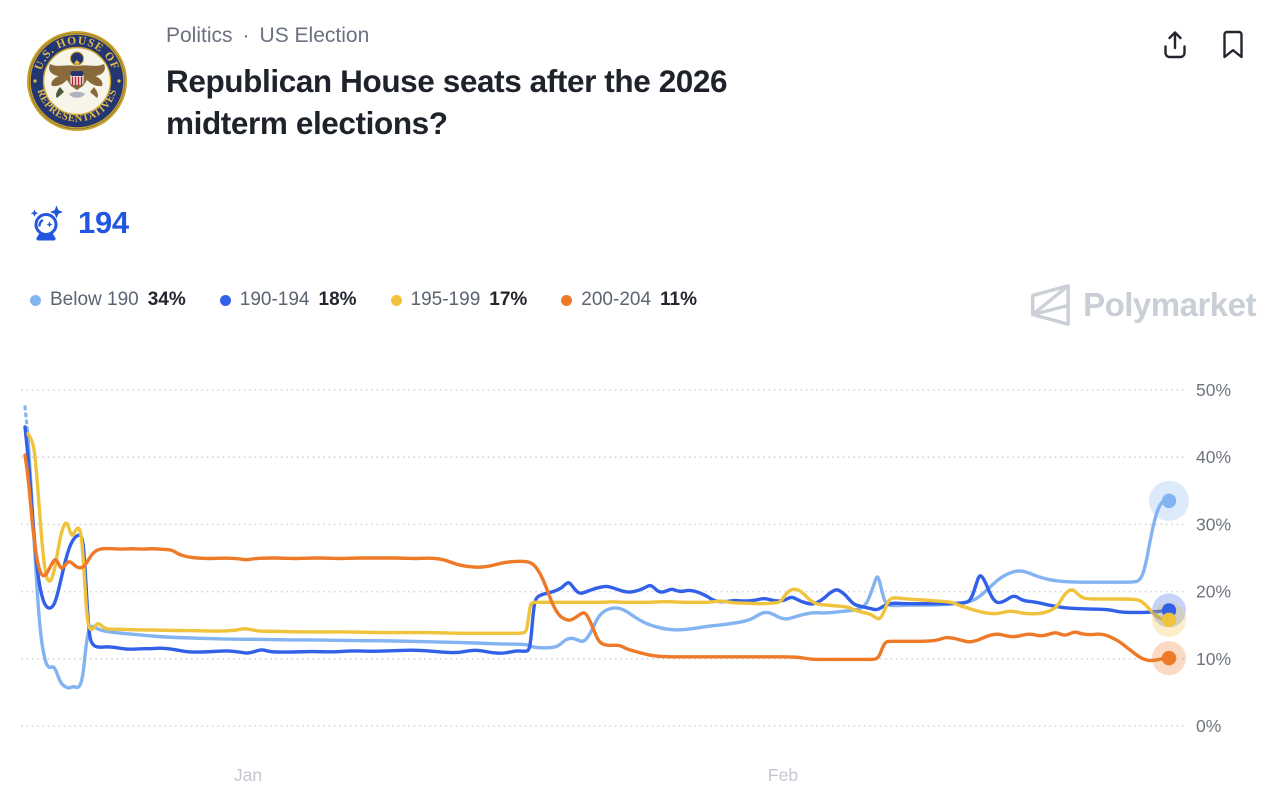 This screenshot has width=1280, height=811. I want to click on forecast-value: 194, so click(103, 222).